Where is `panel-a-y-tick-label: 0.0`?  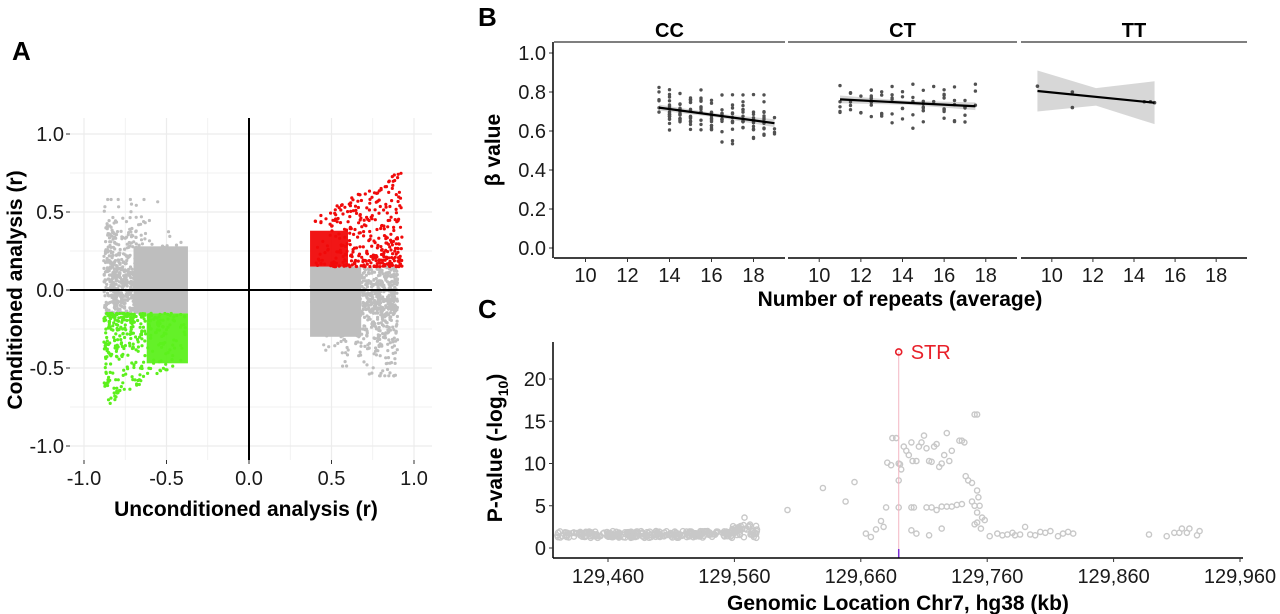
panel-a-y-tick-label: 0.0 is located at coordinates (50, 291).